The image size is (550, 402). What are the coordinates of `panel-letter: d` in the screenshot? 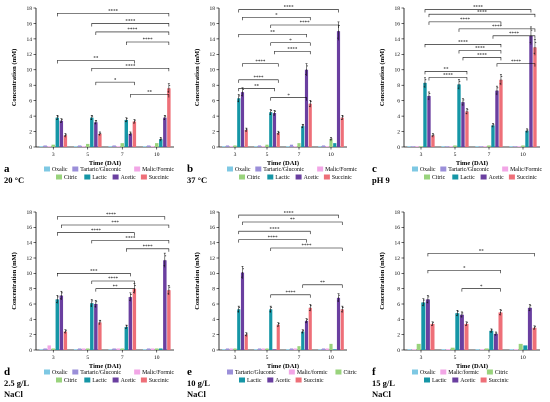 It's located at (7, 372).